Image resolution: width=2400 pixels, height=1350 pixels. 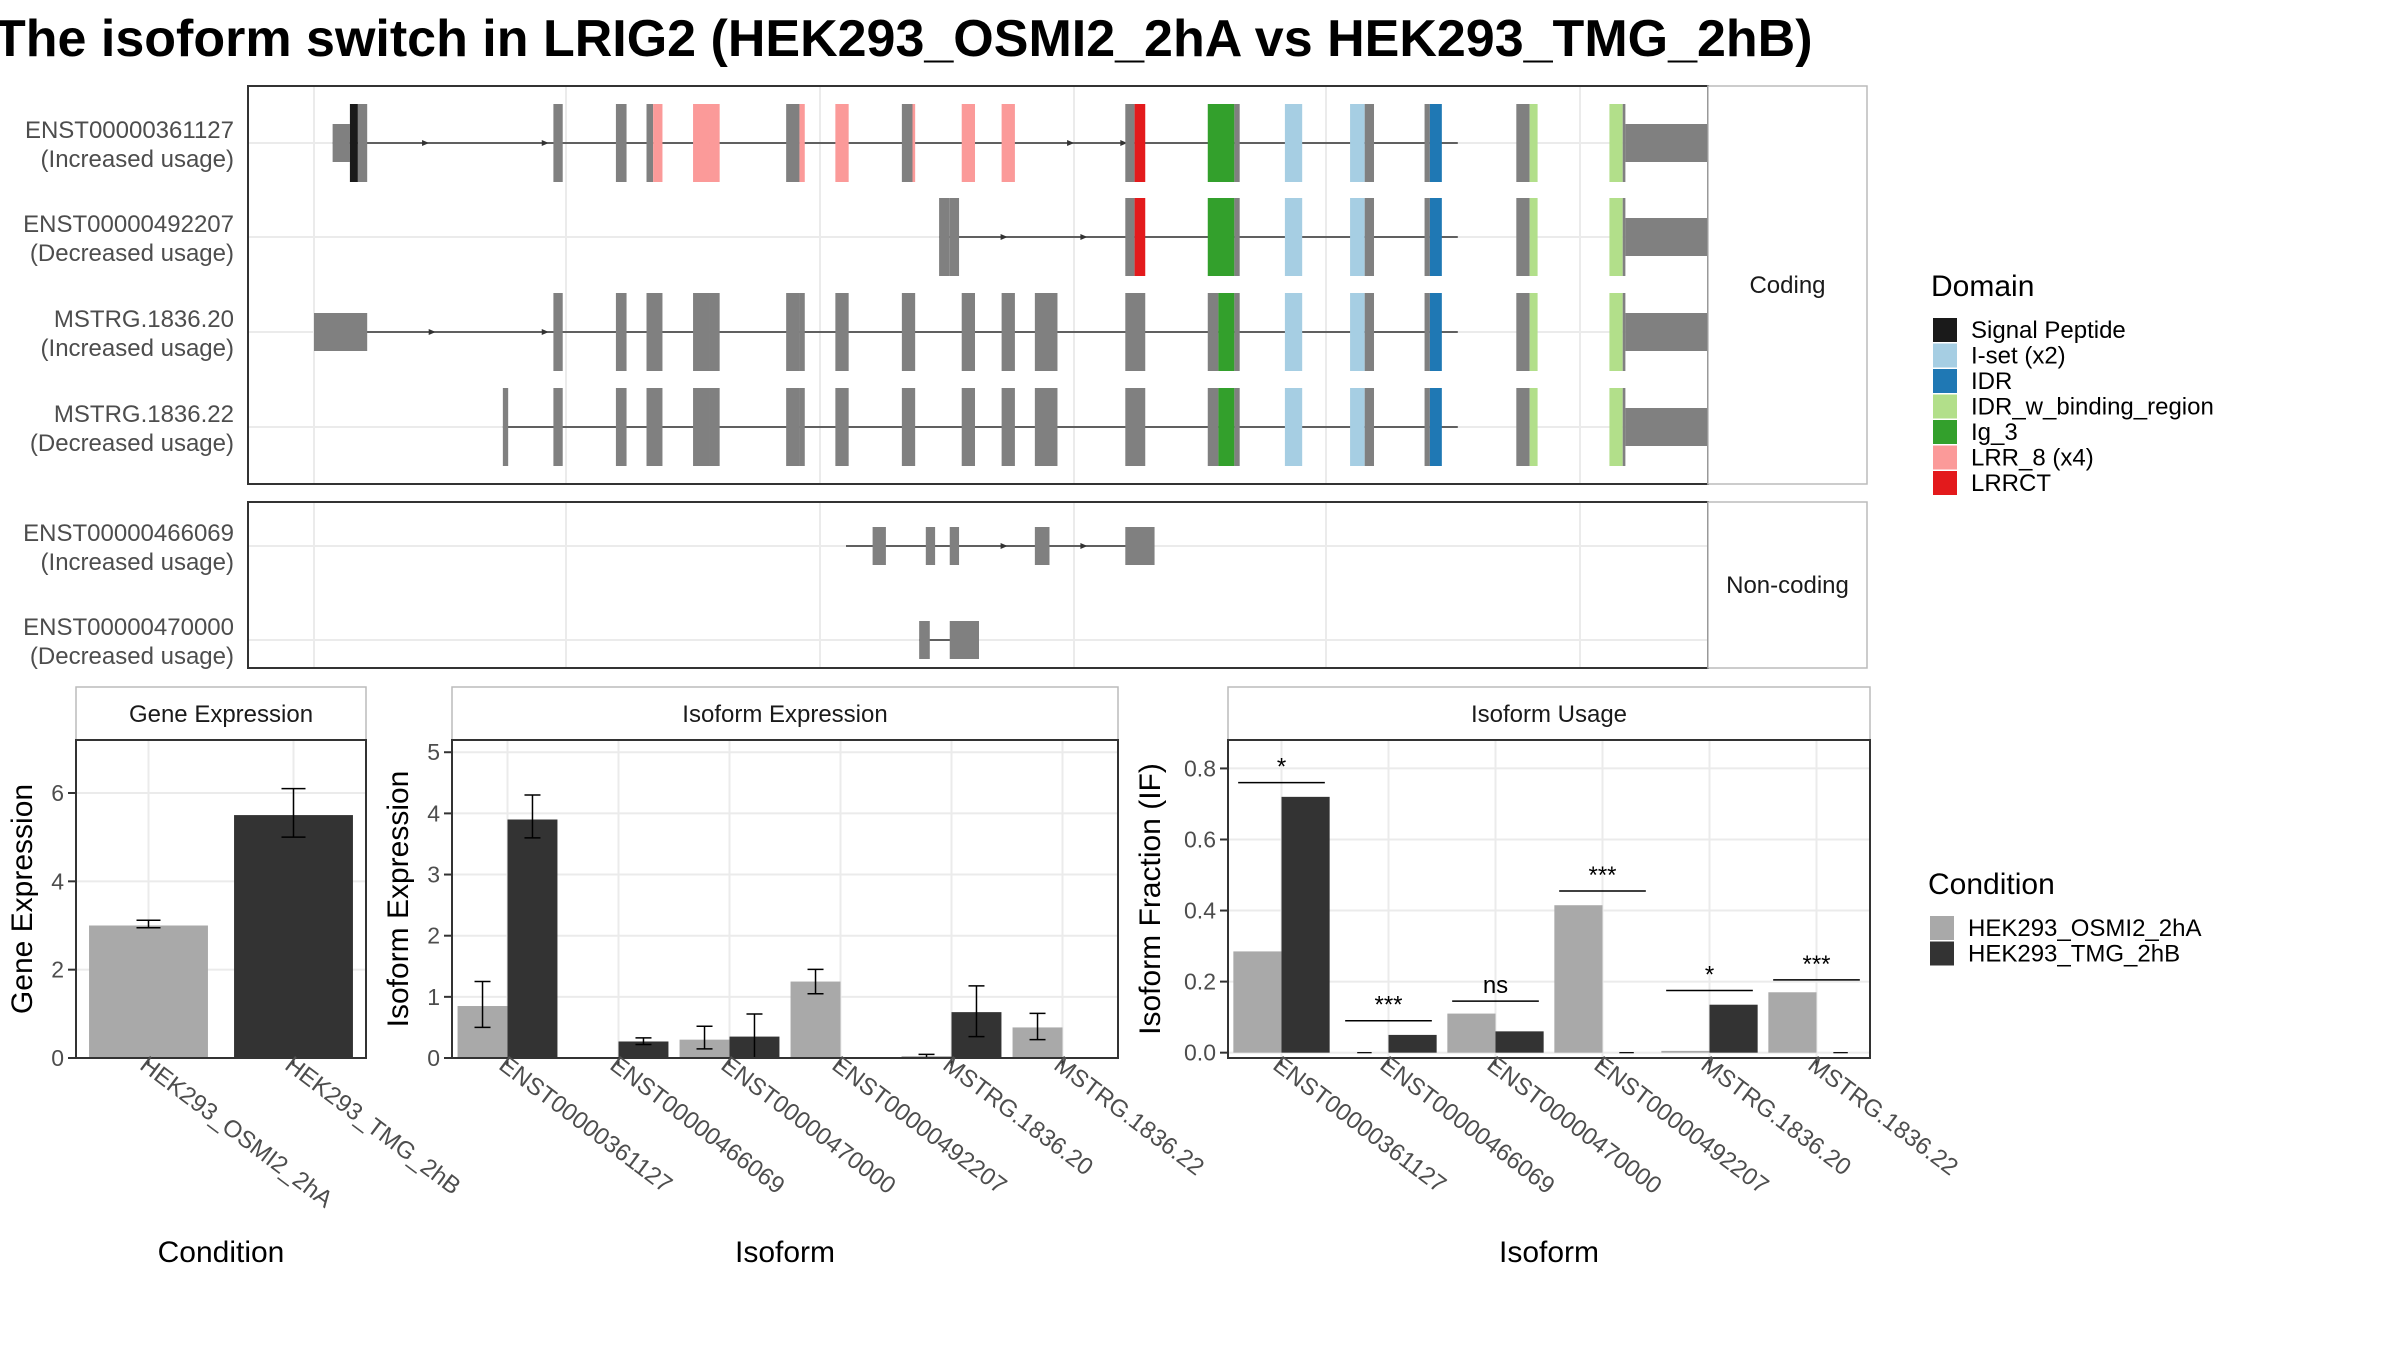 What do you see at coordinates (1945, 355) in the screenshot?
I see `legend-swatch-i-set-x2` at bounding box center [1945, 355].